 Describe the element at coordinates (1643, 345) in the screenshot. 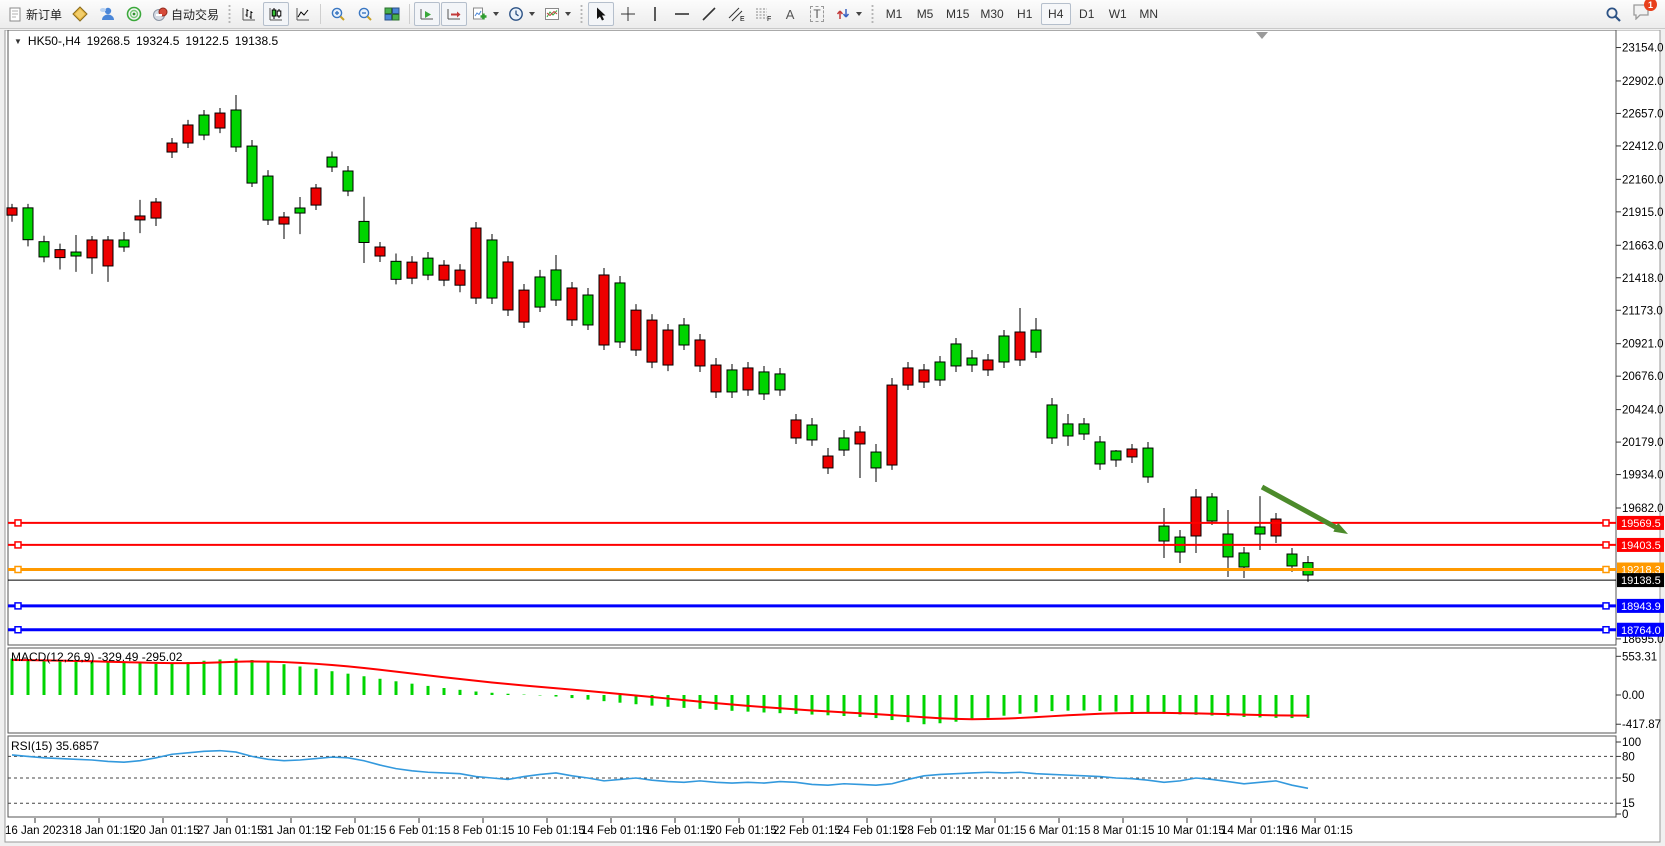

I see `price-axis-label: 20921.0` at that location.